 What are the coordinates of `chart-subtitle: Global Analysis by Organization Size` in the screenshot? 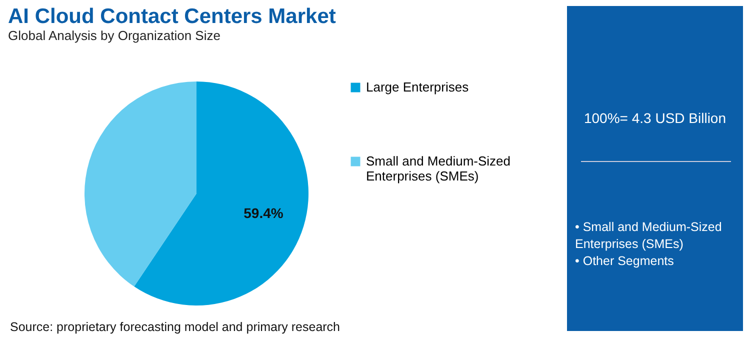 It's located at (114, 35).